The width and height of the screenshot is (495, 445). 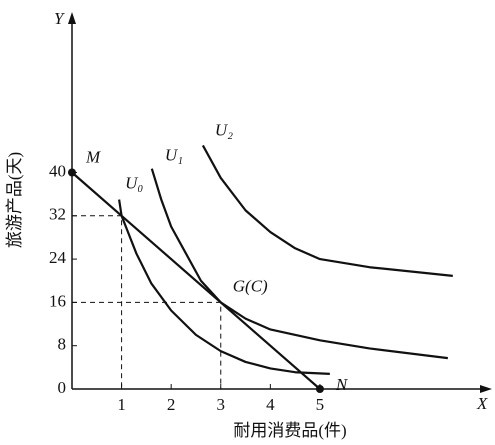 What do you see at coordinates (289, 430) in the screenshot?
I see `x-label: 耐用消费品(件)` at bounding box center [289, 430].